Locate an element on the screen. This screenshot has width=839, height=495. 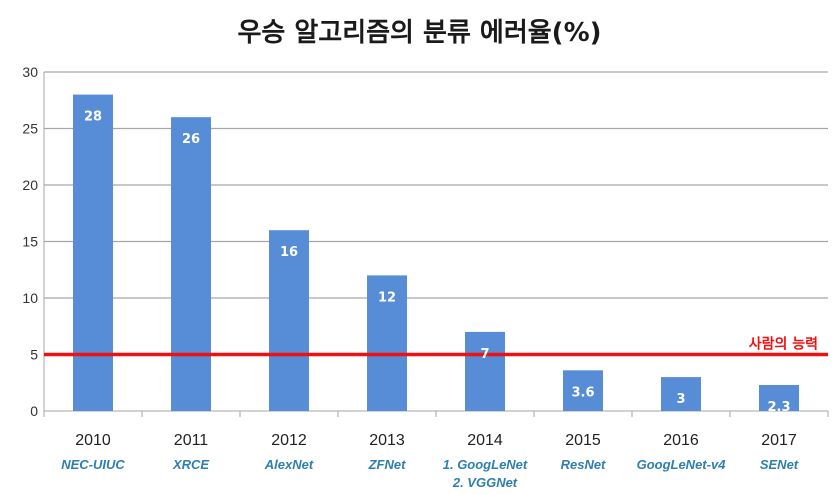
y-tick-label: 0 is located at coordinates (34, 411).